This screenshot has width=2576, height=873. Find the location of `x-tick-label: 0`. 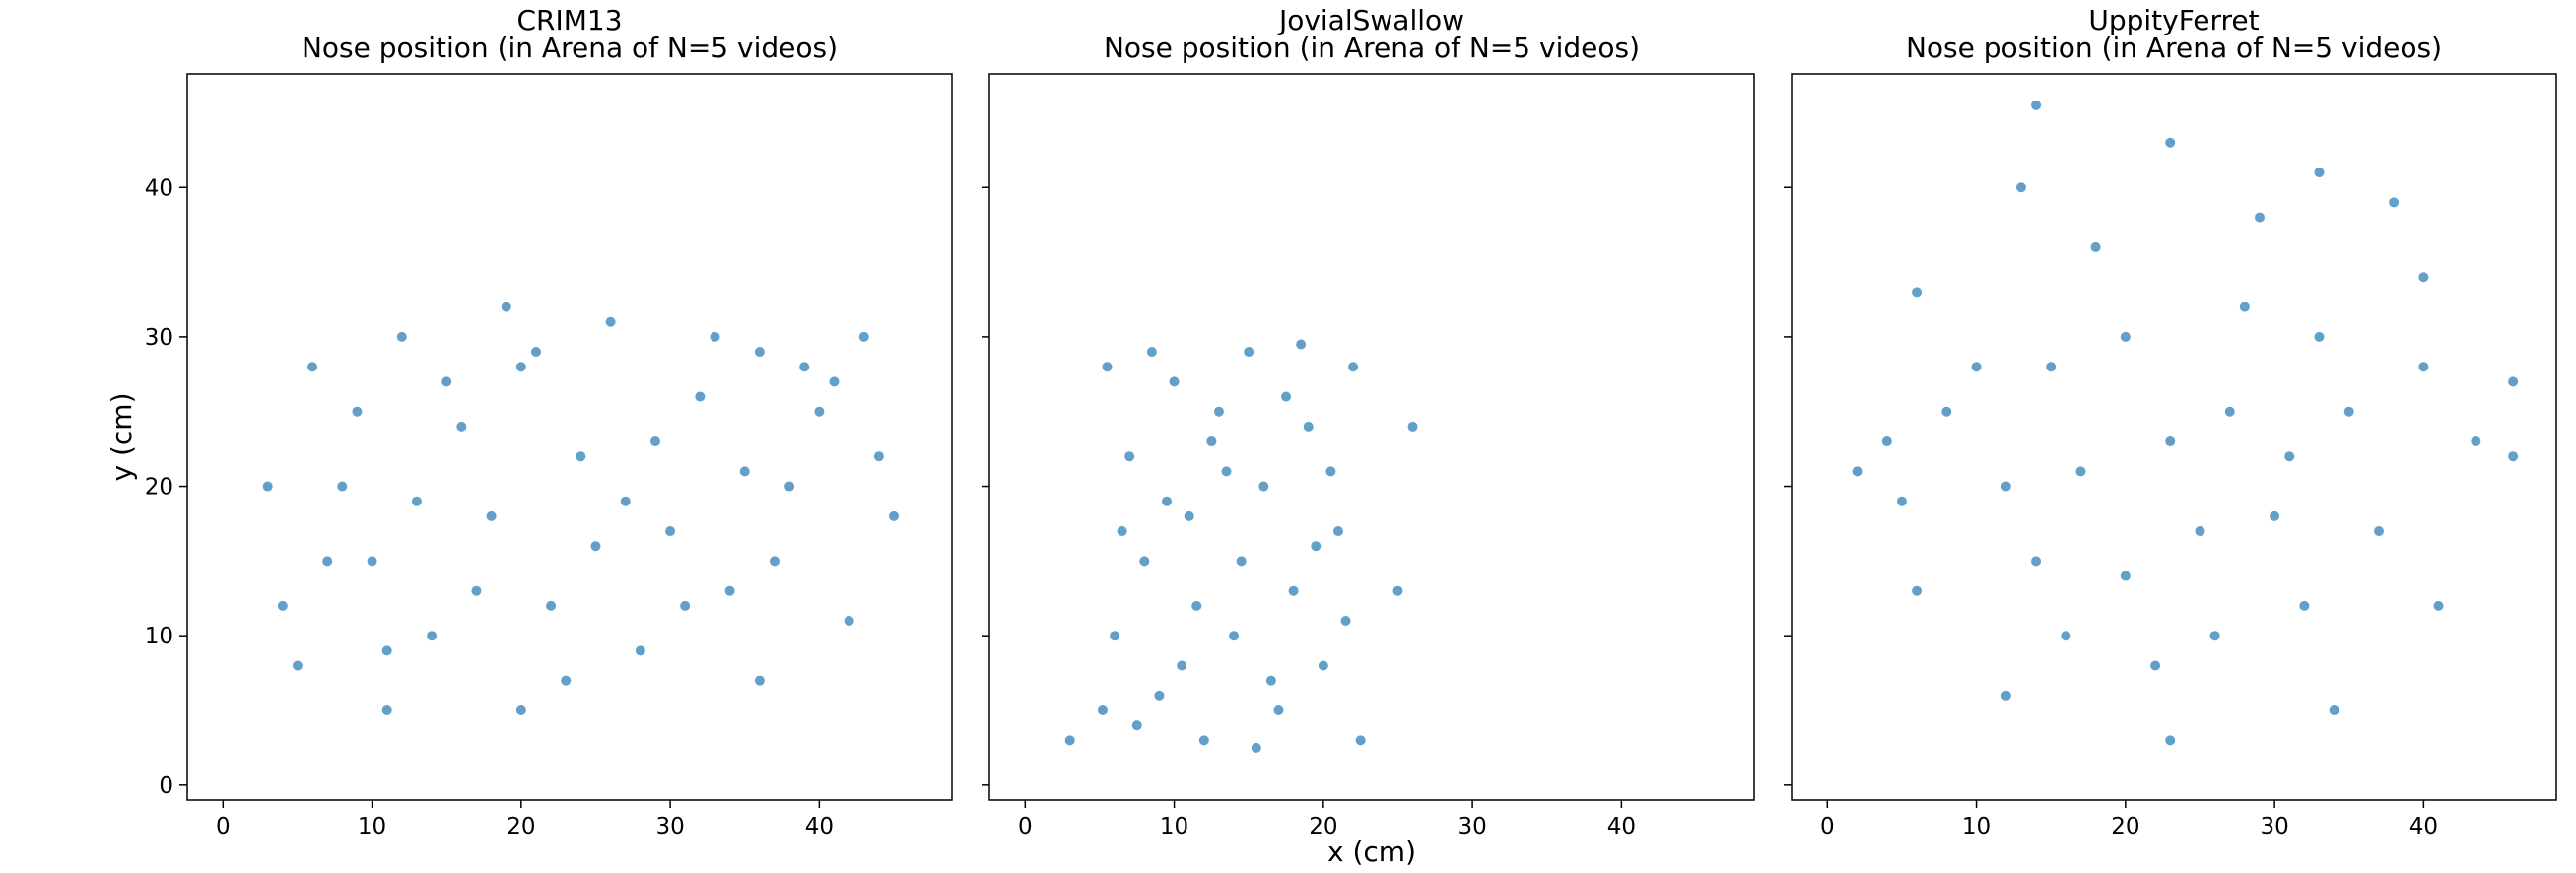

x-tick-label: 0 is located at coordinates (1025, 826).